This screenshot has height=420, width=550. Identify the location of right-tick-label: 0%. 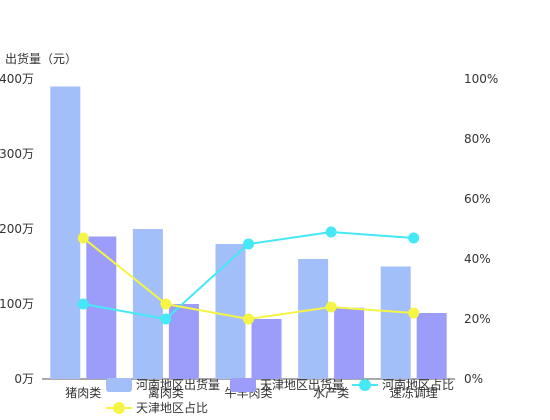
(473, 379).